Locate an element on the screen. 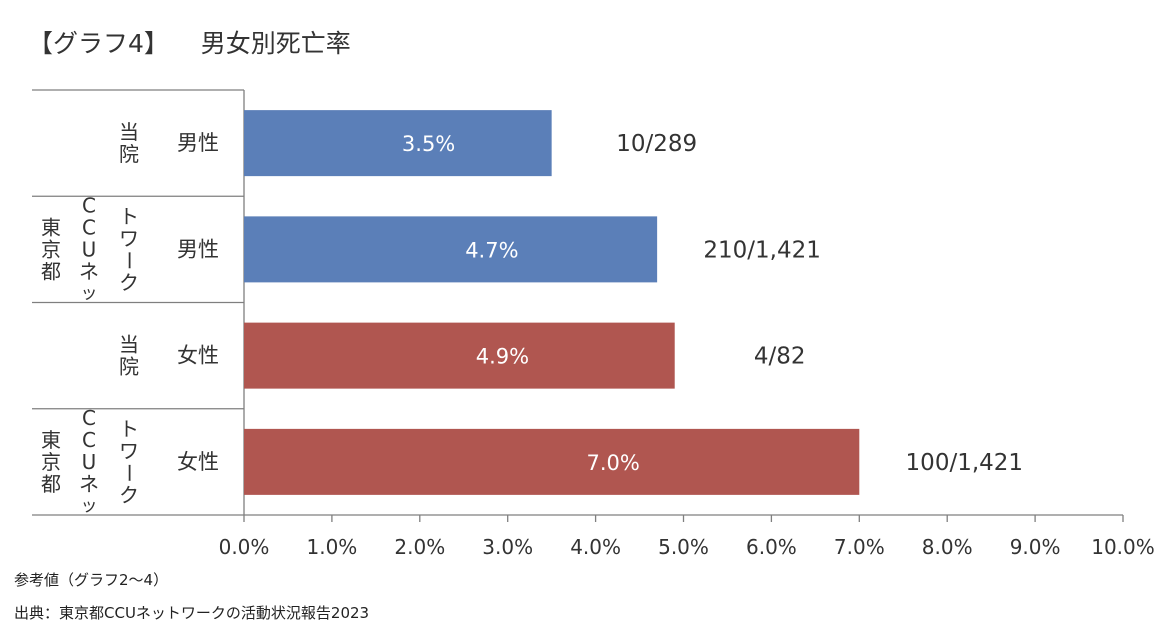 The height and width of the screenshot is (640, 1176). x-tick-label: 5.0% is located at coordinates (683, 547).